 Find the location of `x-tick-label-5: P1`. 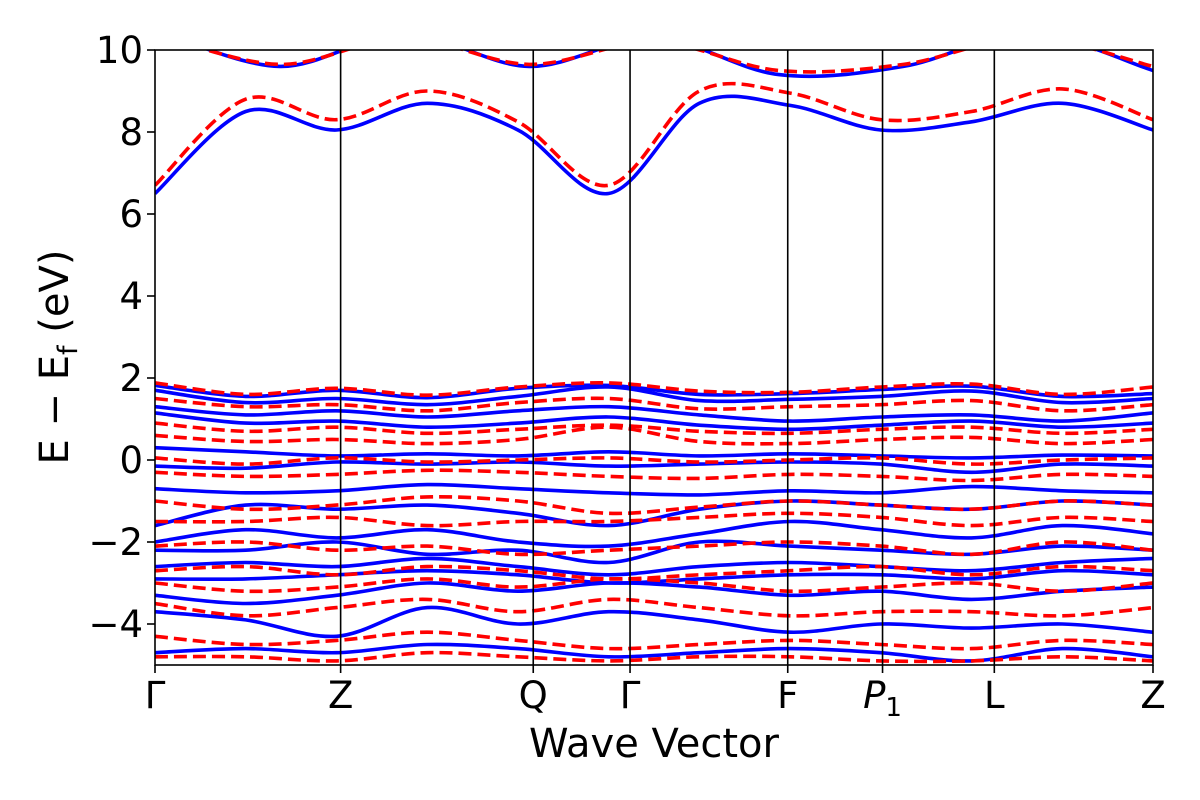

x-tick-label-5: P1 is located at coordinates (882, 698).